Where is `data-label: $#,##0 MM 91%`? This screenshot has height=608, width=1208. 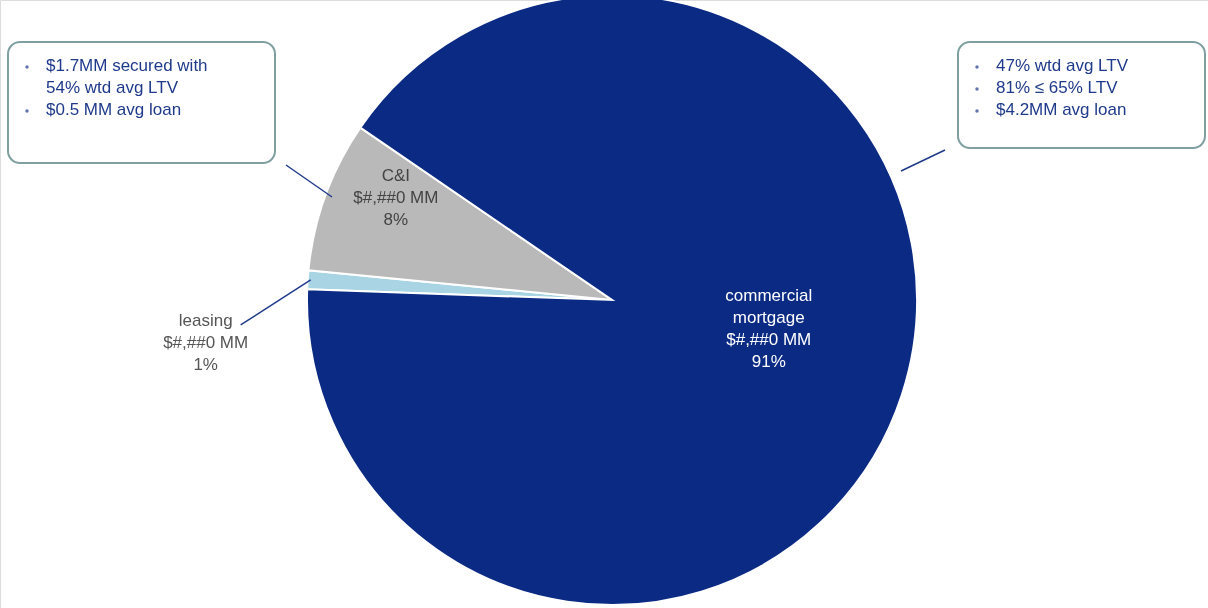 data-label: $#,##0 MM 91% is located at coordinates (769, 350).